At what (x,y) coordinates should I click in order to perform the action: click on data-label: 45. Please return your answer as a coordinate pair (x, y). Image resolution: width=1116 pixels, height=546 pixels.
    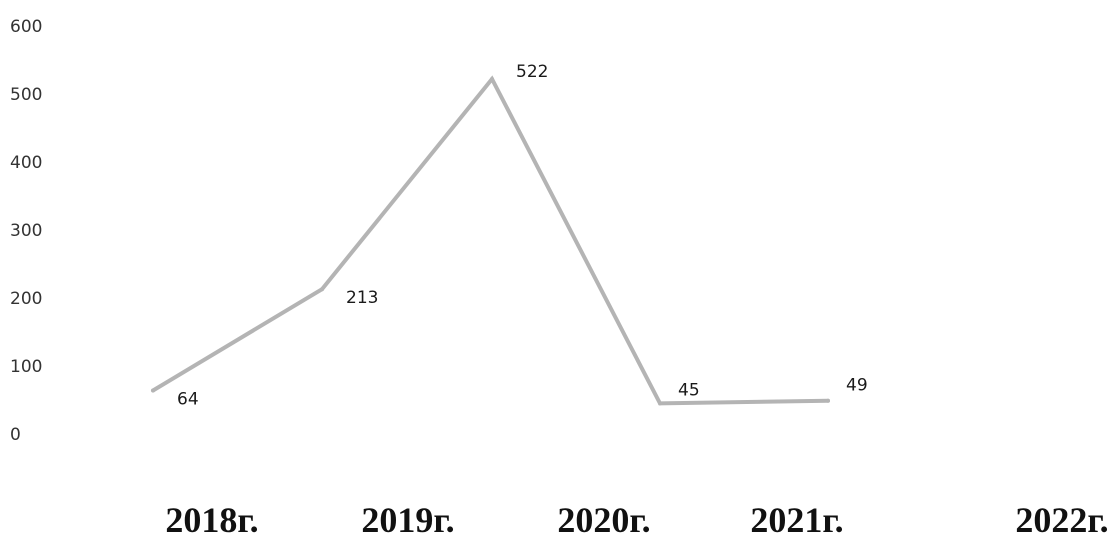
    Looking at the image, I should click on (689, 390).